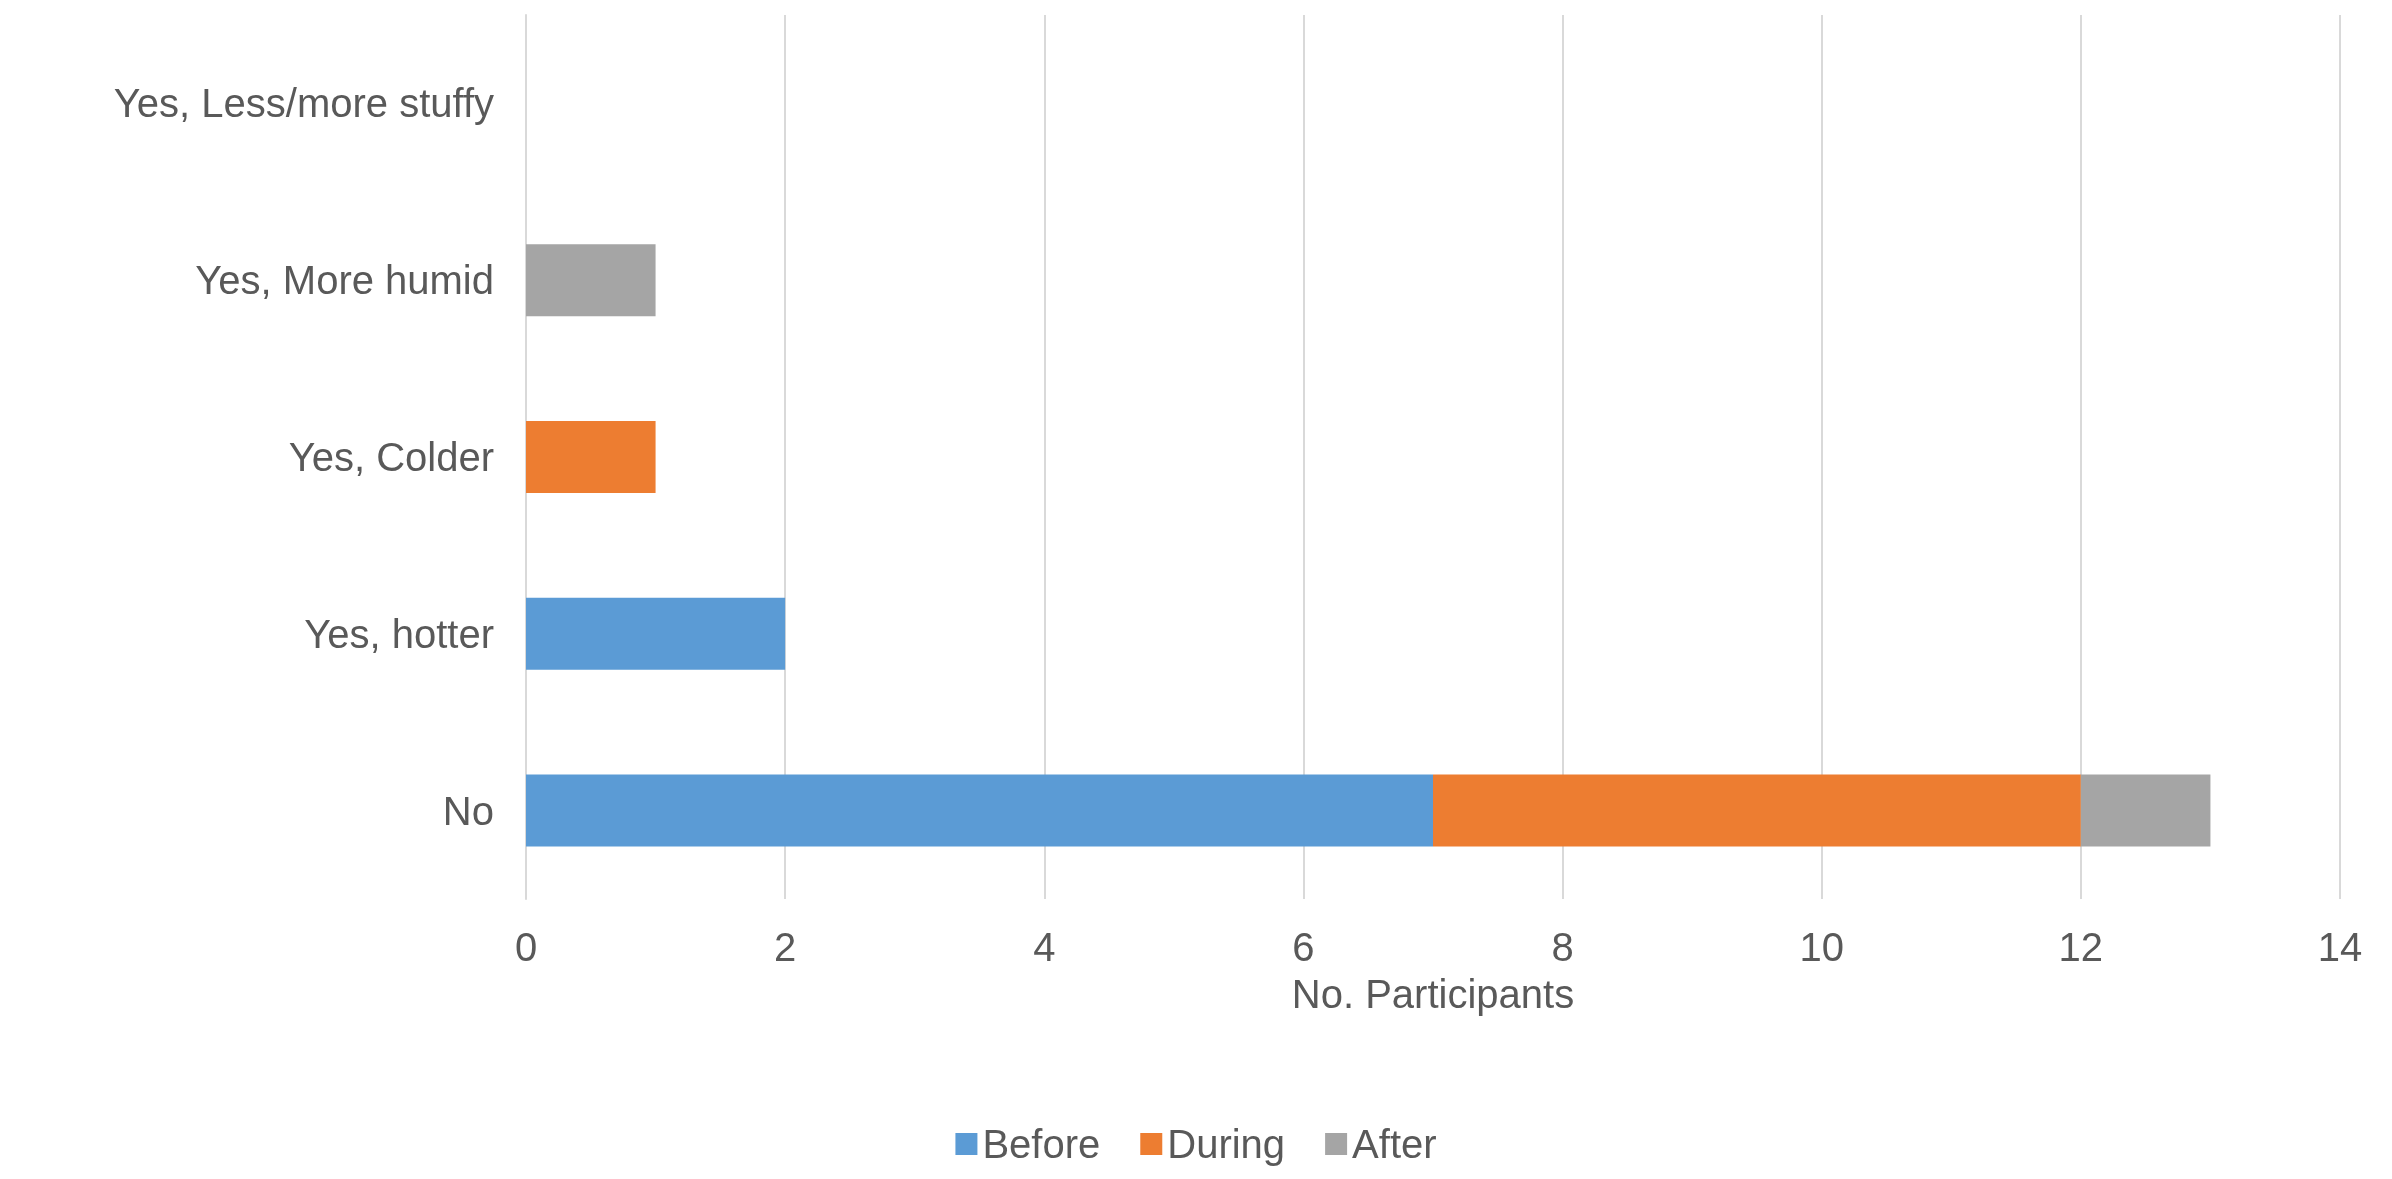 This screenshot has height=1179, width=2392. What do you see at coordinates (1041, 1144) in the screenshot?
I see `legend-label: Before` at bounding box center [1041, 1144].